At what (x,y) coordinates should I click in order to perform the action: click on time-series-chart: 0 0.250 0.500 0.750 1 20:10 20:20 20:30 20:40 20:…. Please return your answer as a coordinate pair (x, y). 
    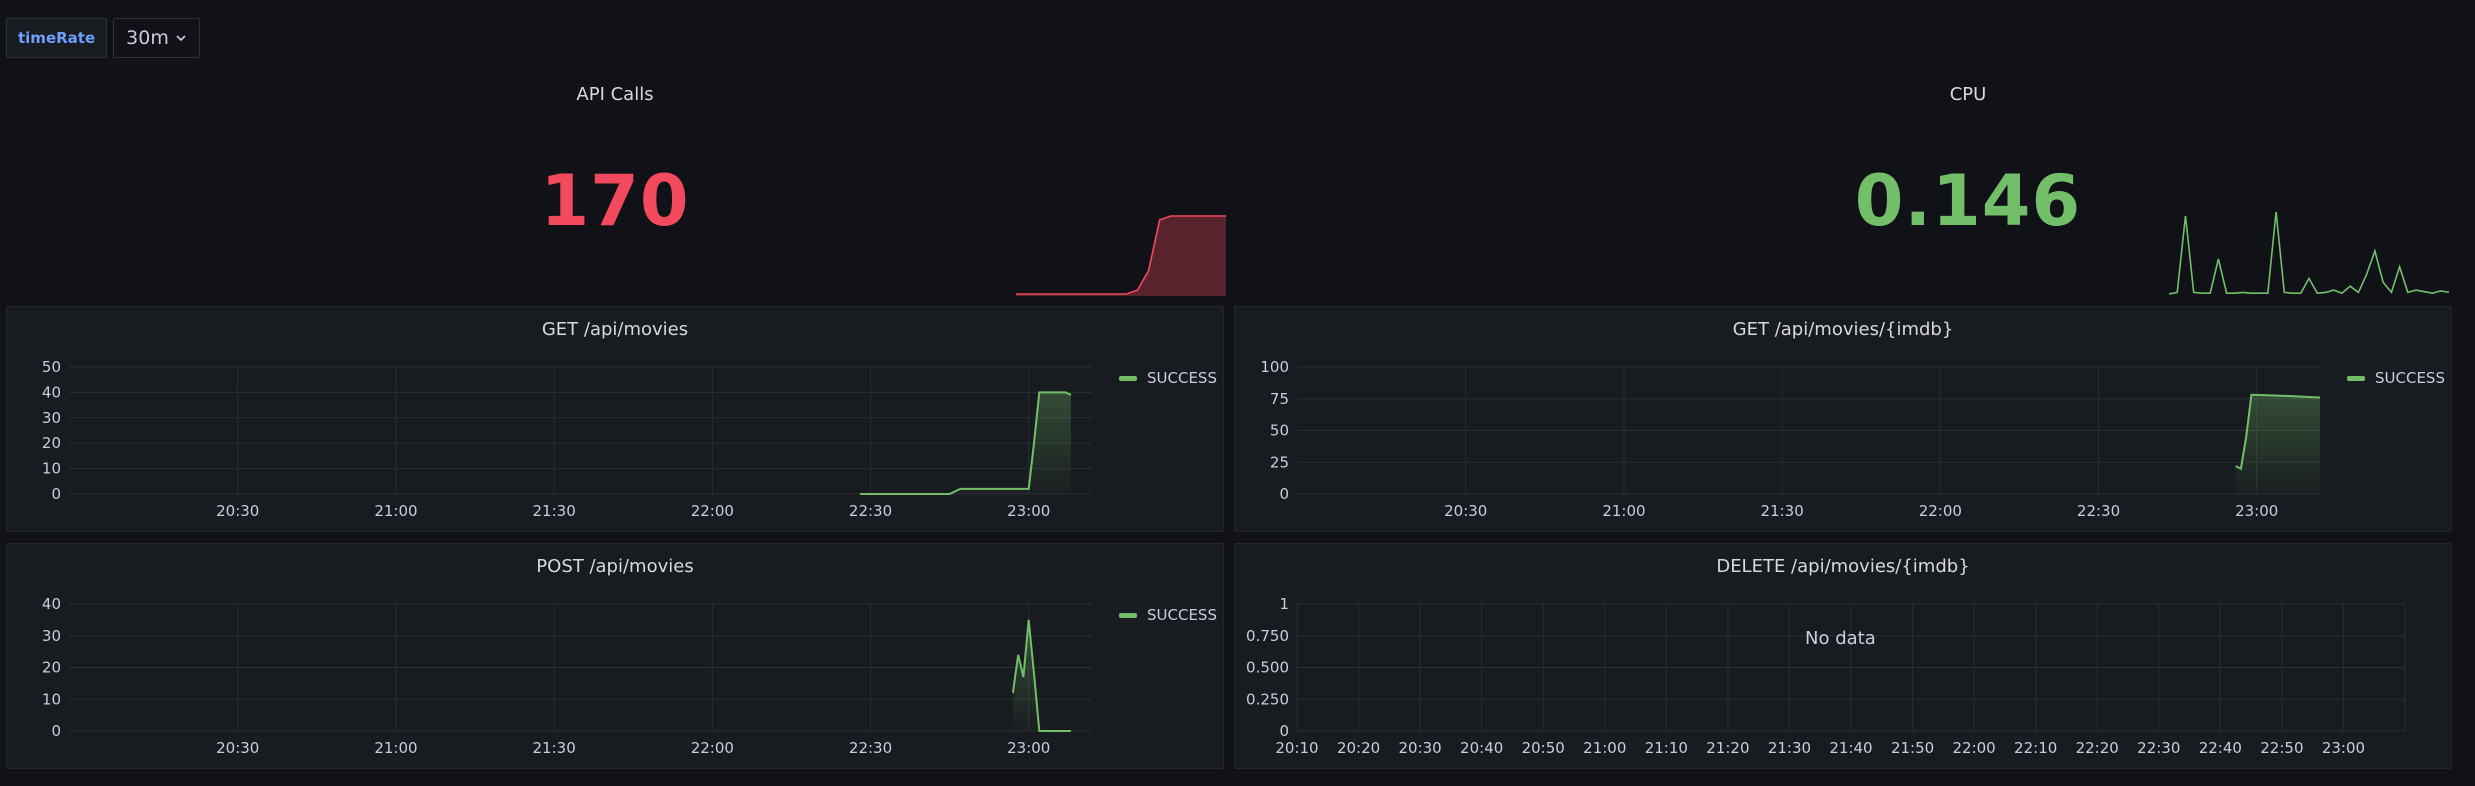
    Looking at the image, I should click on (1826, 676).